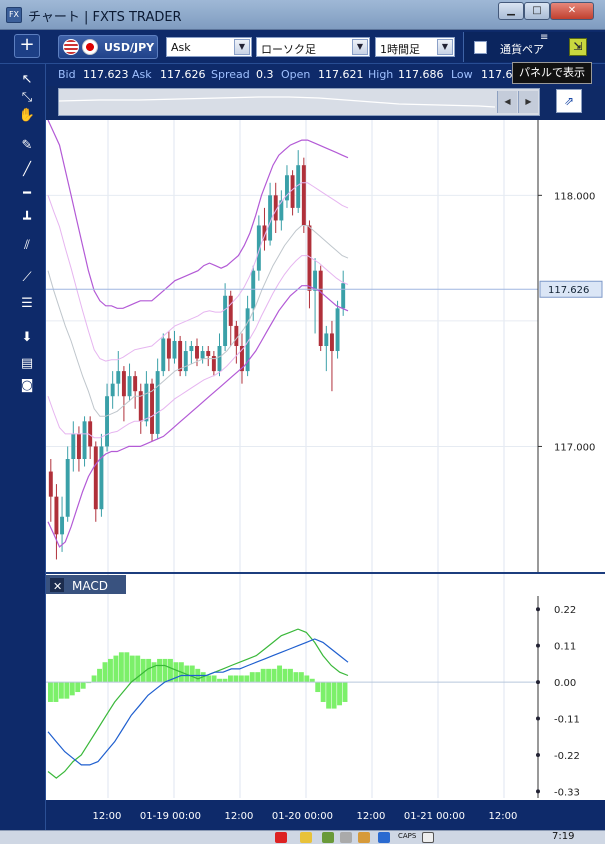 This screenshot has width=605, height=844. I want to click on window-icon, so click(428, 837).